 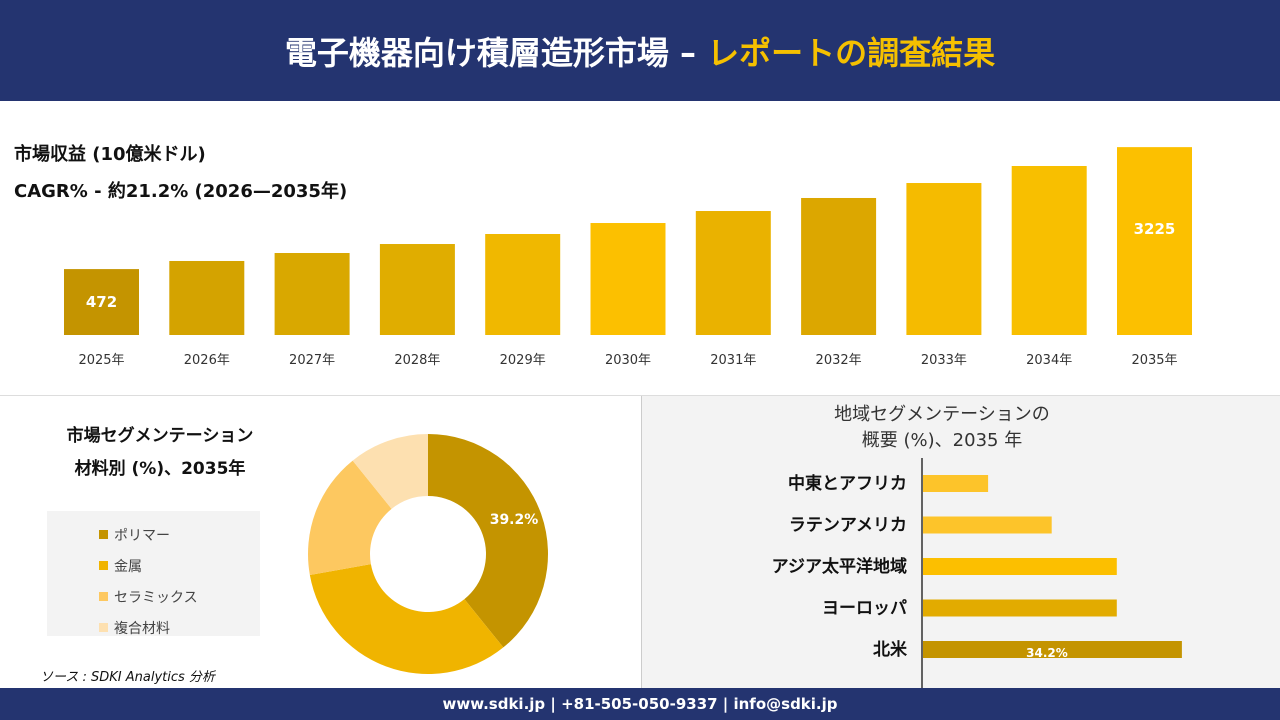 What do you see at coordinates (142, 535) in the screenshot?
I see `legend-label: ポリマー` at bounding box center [142, 535].